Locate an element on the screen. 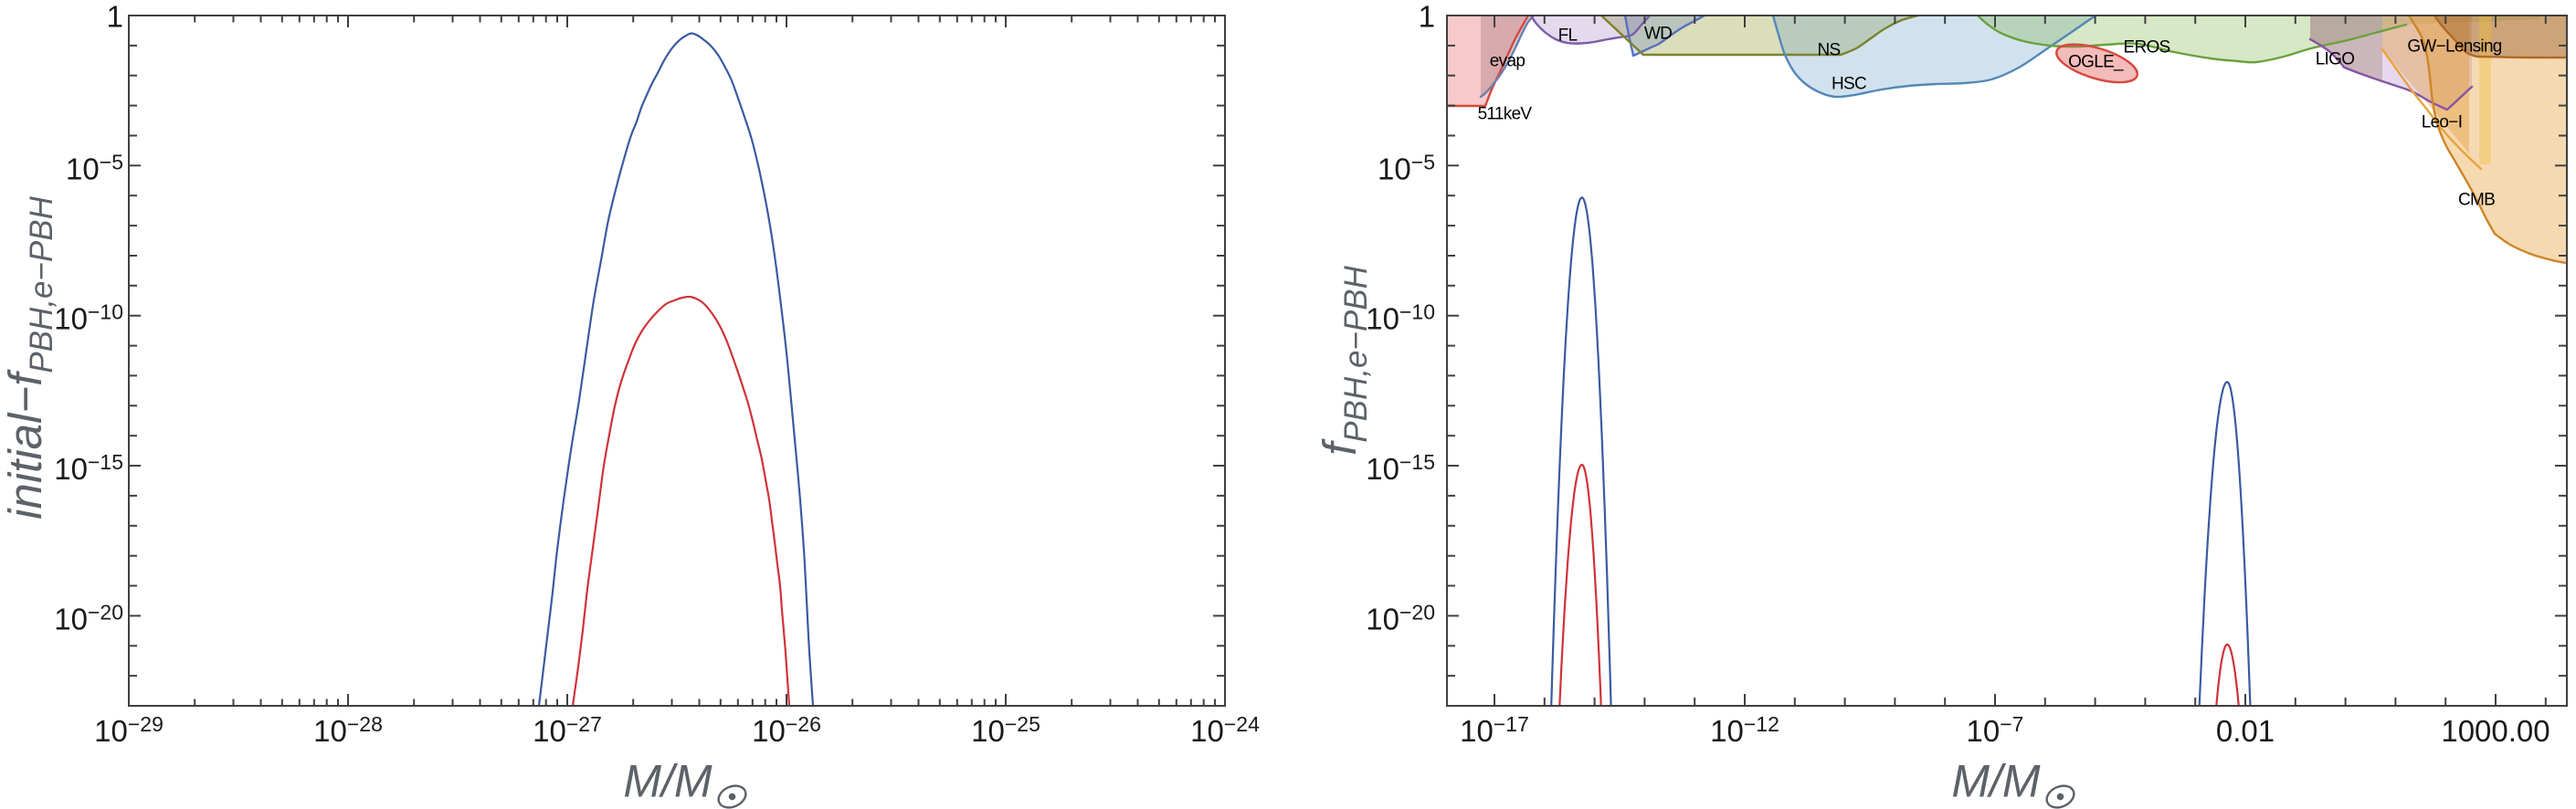 The image size is (2576, 809). svg-text: 511keV is located at coordinates (1505, 114).